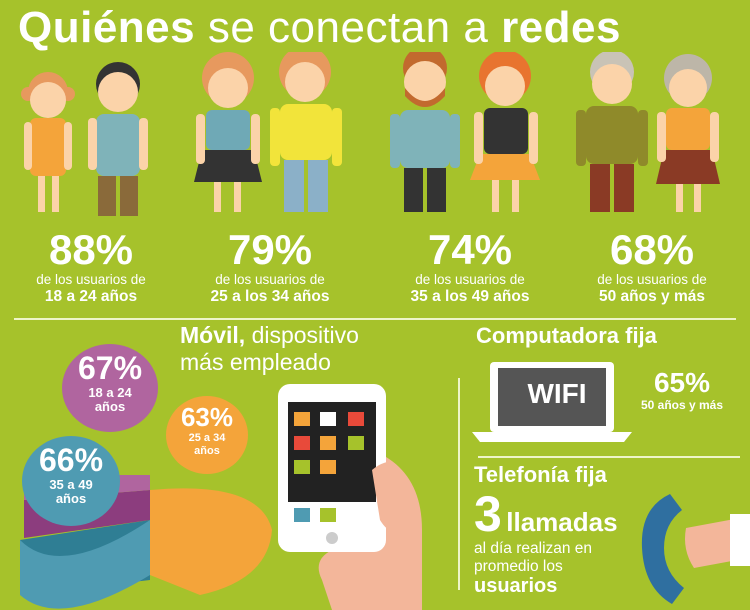 This screenshot has height=610, width=750. I want to click on stat-35-49: 74% de los usuarios de 35 a los 49 años, so click(470, 267).